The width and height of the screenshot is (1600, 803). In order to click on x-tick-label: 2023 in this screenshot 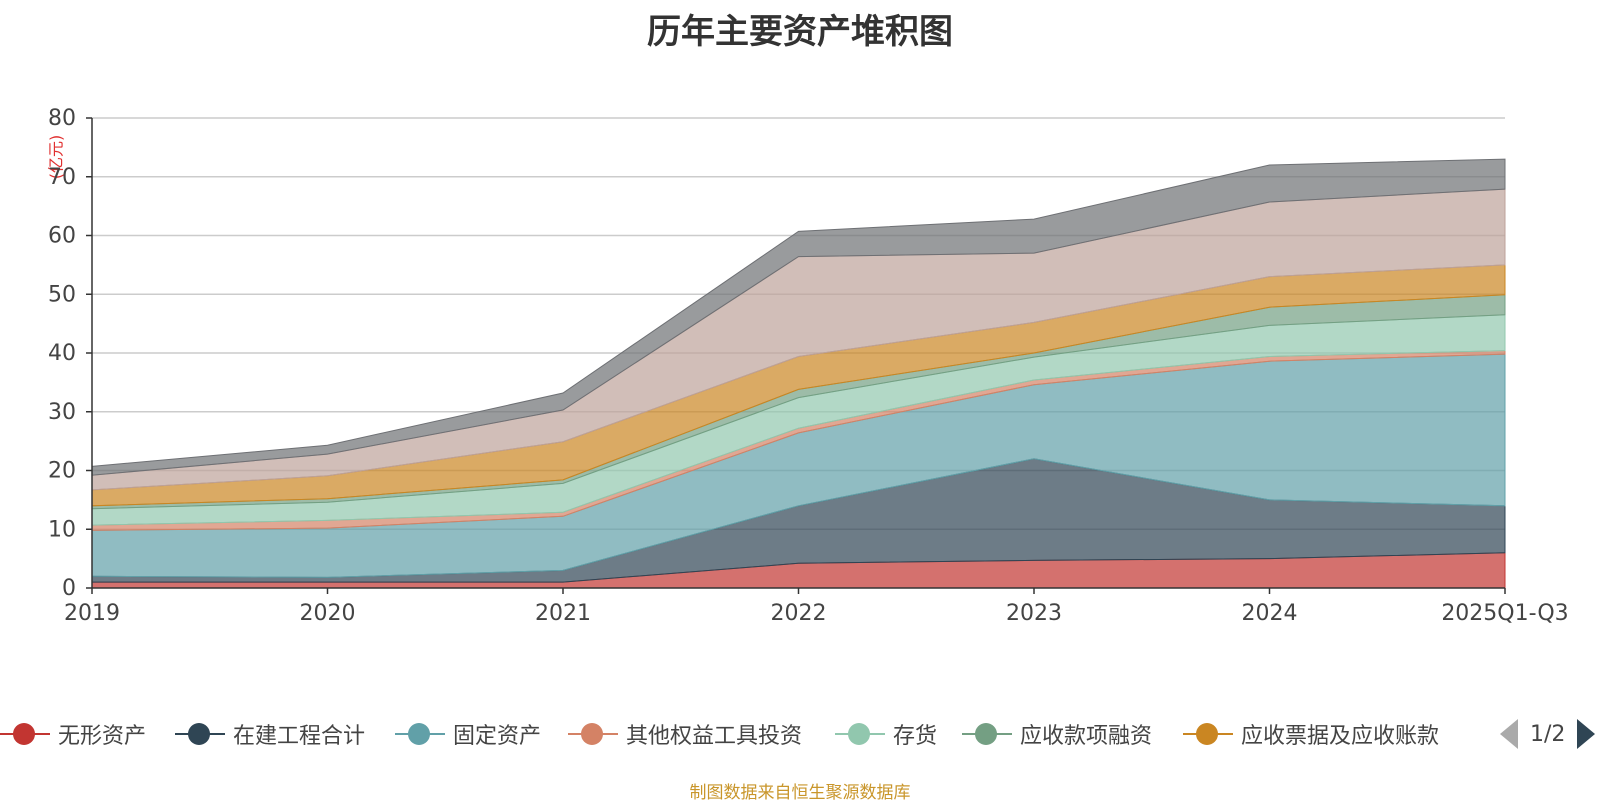, I will do `click(1034, 613)`.